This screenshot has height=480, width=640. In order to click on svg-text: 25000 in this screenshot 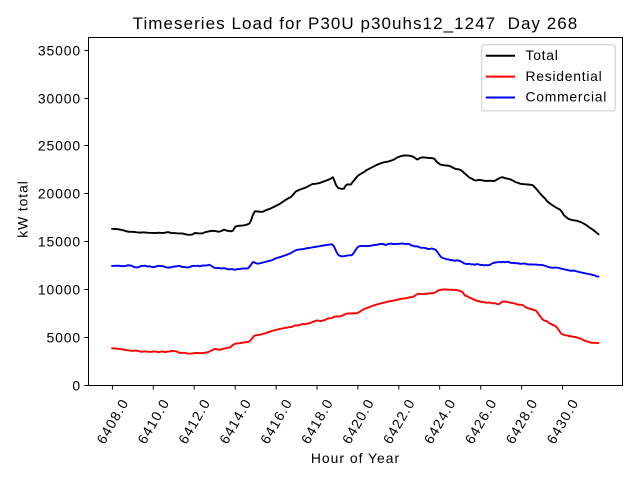, I will do `click(59, 146)`.